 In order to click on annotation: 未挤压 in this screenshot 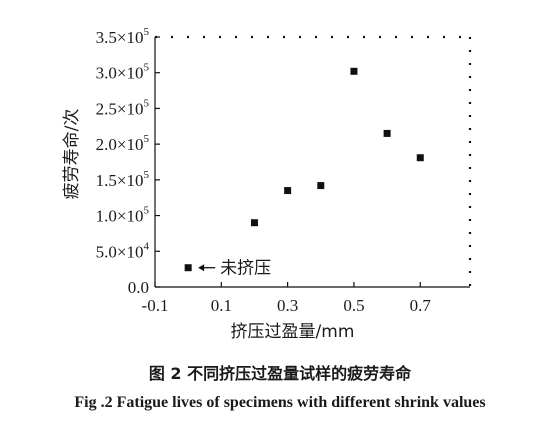, I will do `click(234, 269)`.